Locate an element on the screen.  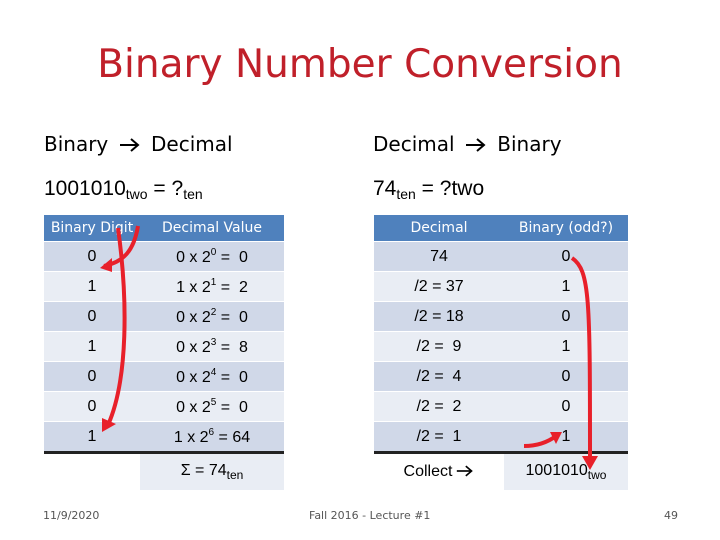
decimal-cell: /2 = 37 is located at coordinates (439, 286).